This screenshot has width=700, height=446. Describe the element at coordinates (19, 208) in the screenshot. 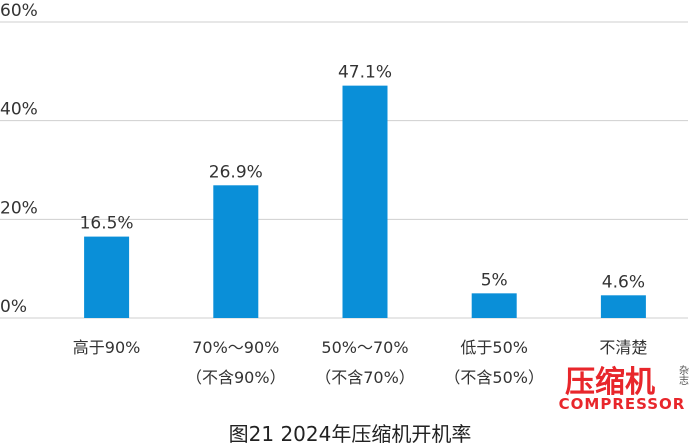

I see `y-tick-label: 20%` at that location.